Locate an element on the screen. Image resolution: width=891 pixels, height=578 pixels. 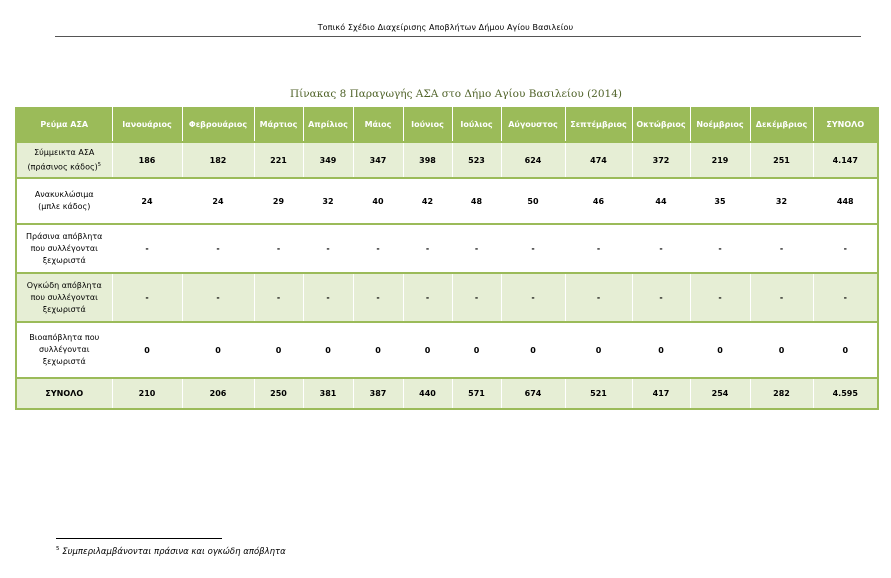
column-header: Ιούλιος is located at coordinates (477, 125).